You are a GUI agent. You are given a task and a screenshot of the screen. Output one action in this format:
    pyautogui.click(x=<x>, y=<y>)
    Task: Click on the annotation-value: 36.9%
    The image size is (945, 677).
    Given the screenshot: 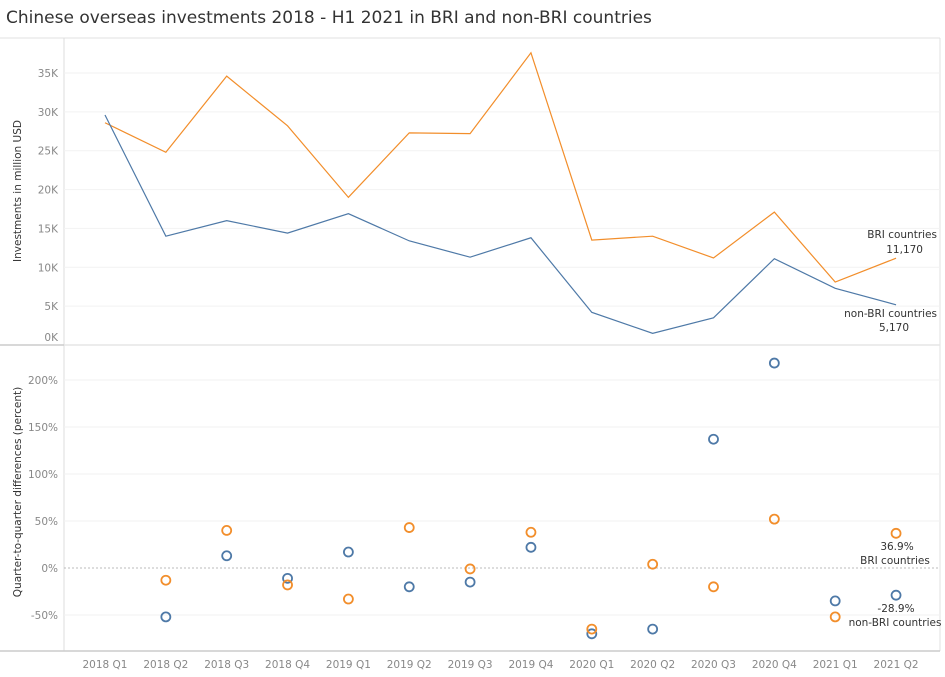 What is the action you would take?
    pyautogui.click(x=896, y=547)
    